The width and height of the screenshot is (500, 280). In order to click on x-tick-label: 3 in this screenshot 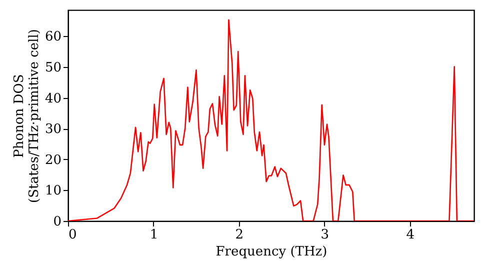, I will do `click(325, 235)`.